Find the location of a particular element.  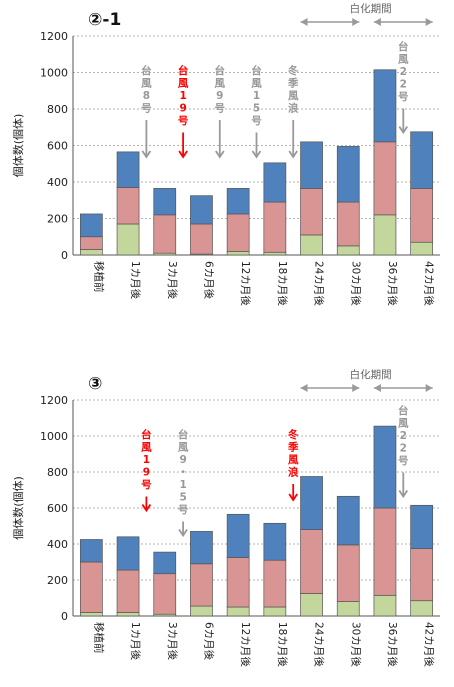

y-axis-label: 個体数(個体) is located at coordinates (18, 146).